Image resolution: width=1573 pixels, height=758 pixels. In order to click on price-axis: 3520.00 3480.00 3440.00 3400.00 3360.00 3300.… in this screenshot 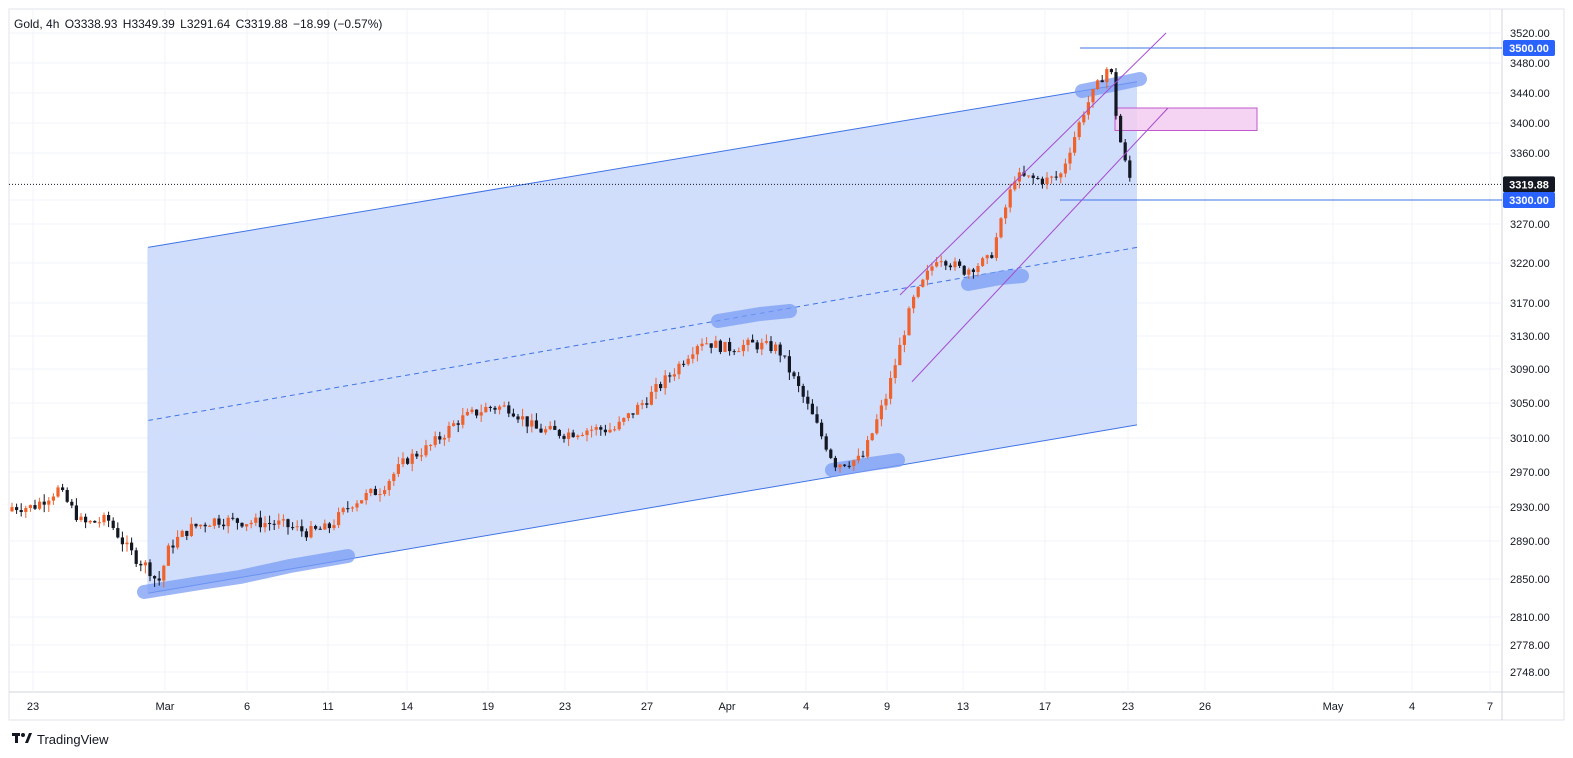, I will do `click(1530, 353)`.